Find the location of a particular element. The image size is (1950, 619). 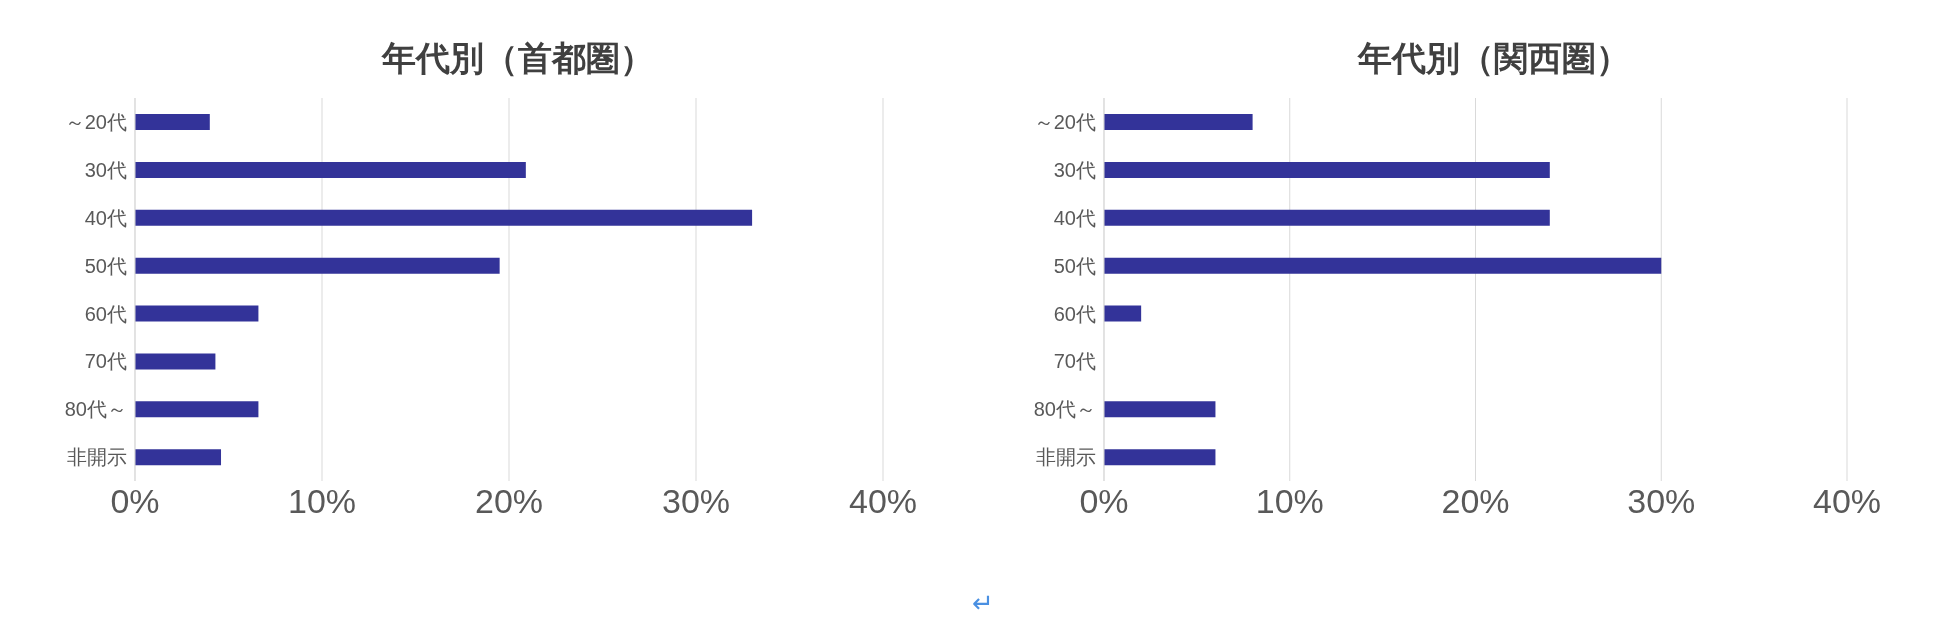

chart-title: 年代別（首都圏） is located at coordinates (517, 58).